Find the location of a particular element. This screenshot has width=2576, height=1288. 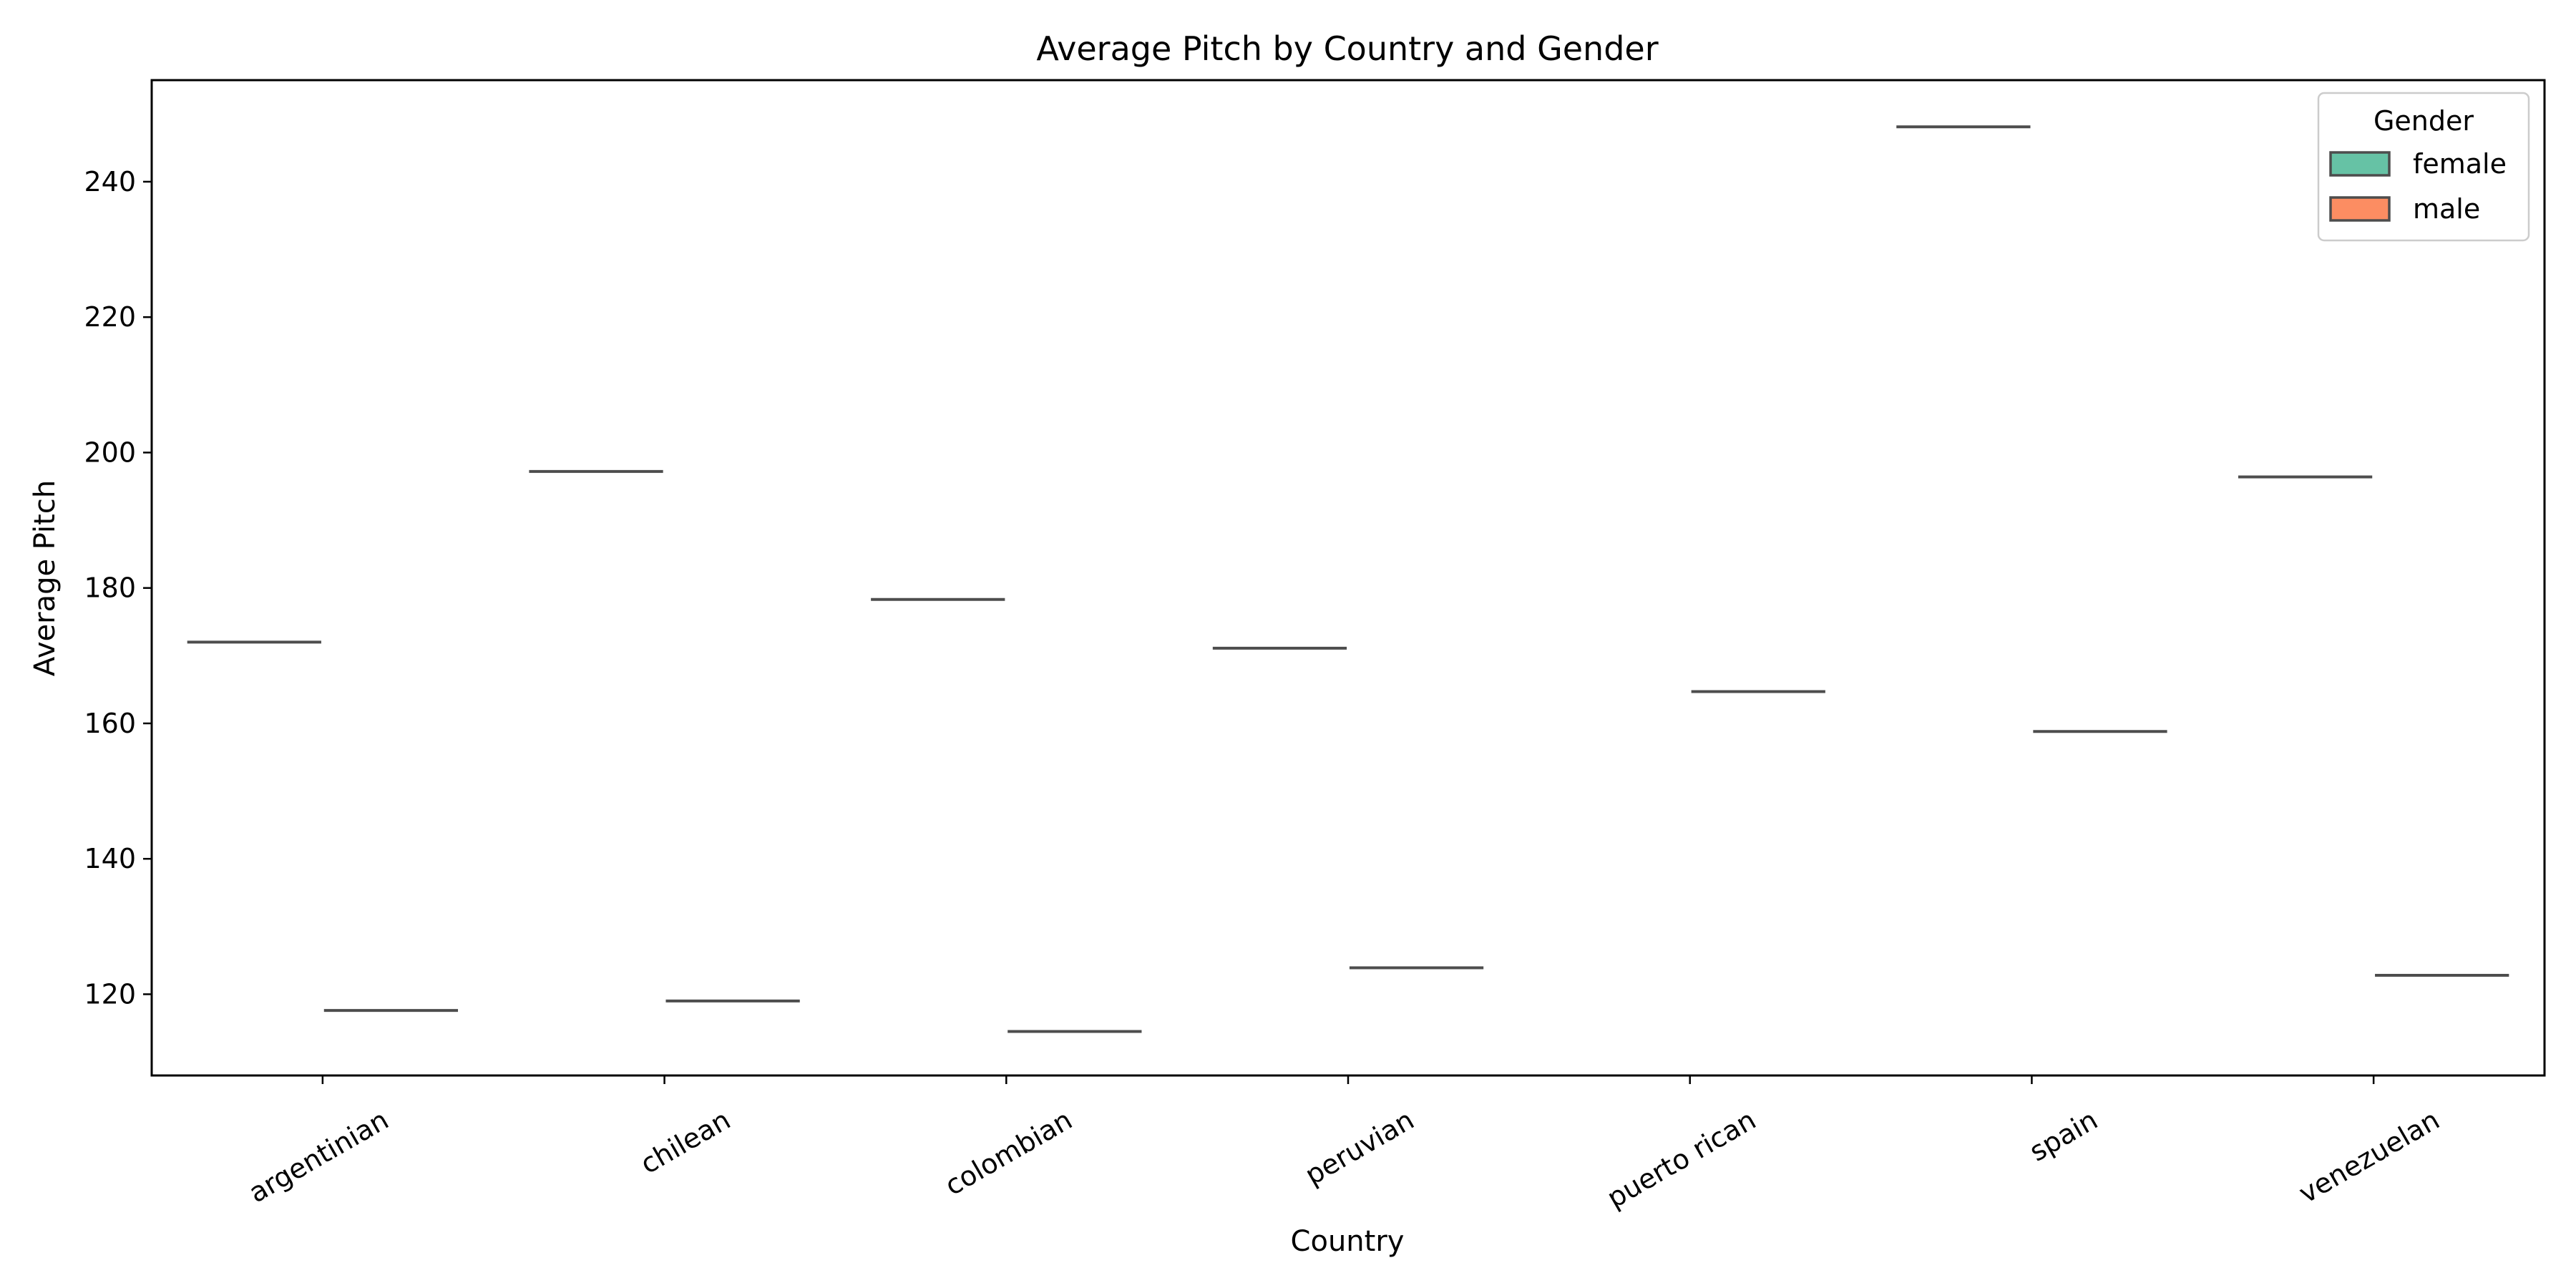

x-axis-label: Country is located at coordinates (1348, 1241).